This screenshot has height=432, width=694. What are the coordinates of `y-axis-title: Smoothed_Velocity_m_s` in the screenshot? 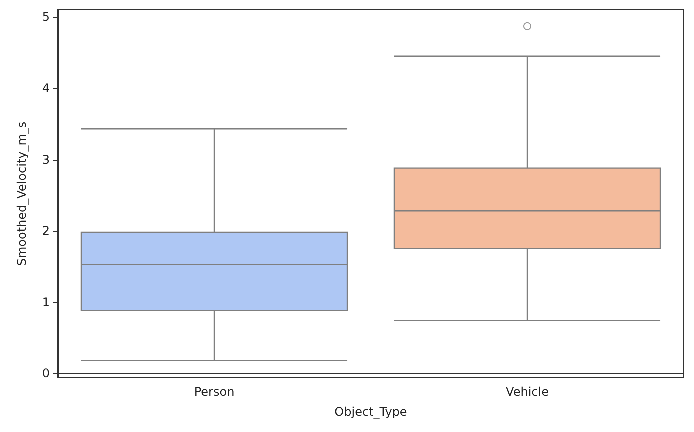 It's located at (22, 194).